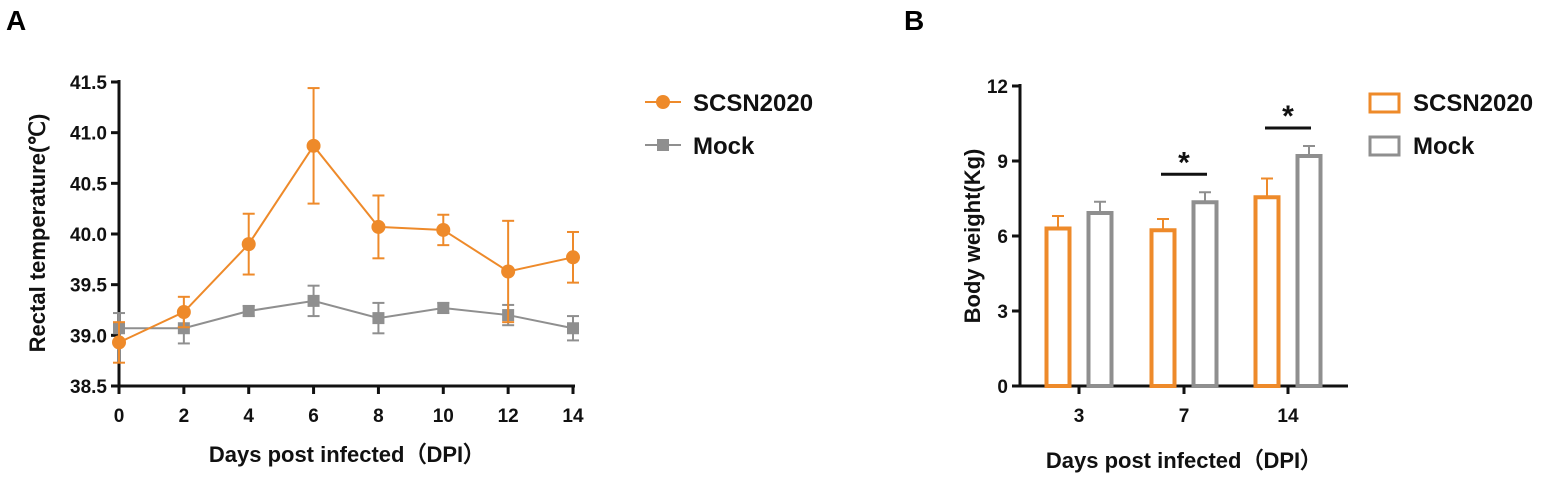  I want to click on a-x-tick-label: 8, so click(378, 416).